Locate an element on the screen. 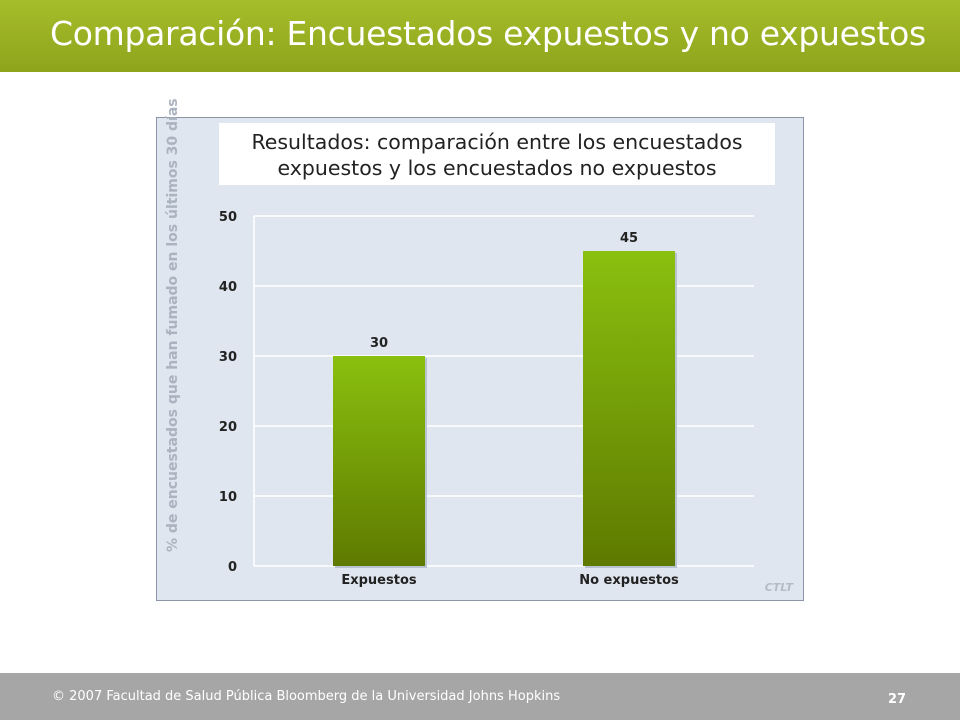 This screenshot has height=720, width=960. x-tick-label: No expuestos is located at coordinates (629, 580).